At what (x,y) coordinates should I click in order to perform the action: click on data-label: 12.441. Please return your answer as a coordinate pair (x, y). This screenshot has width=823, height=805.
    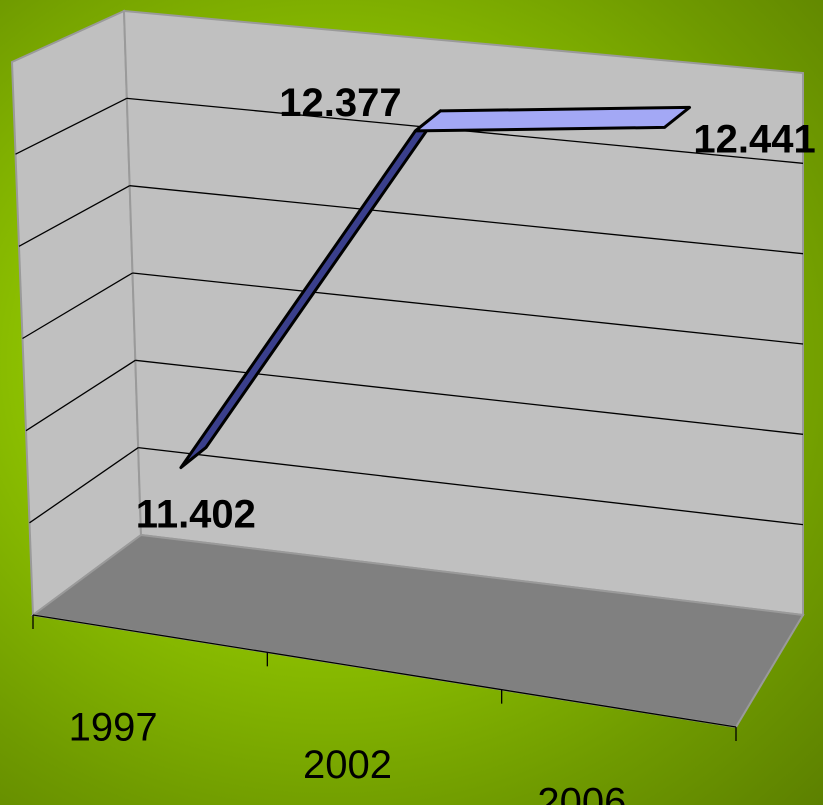
    Looking at the image, I should click on (754, 139).